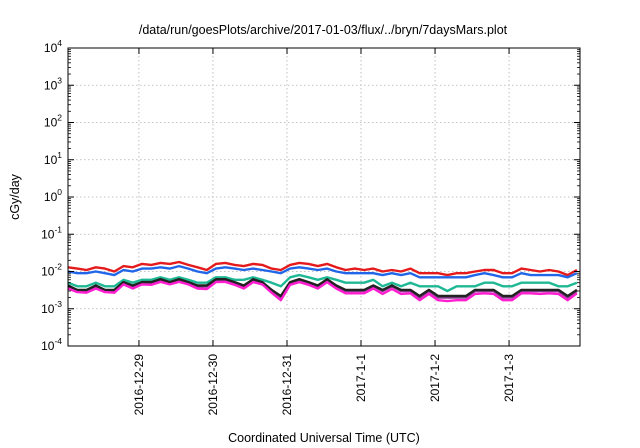 The height and width of the screenshot is (448, 640). What do you see at coordinates (213, 385) in the screenshot?
I see `x-tick-label: 2016-12-30` at bounding box center [213, 385].